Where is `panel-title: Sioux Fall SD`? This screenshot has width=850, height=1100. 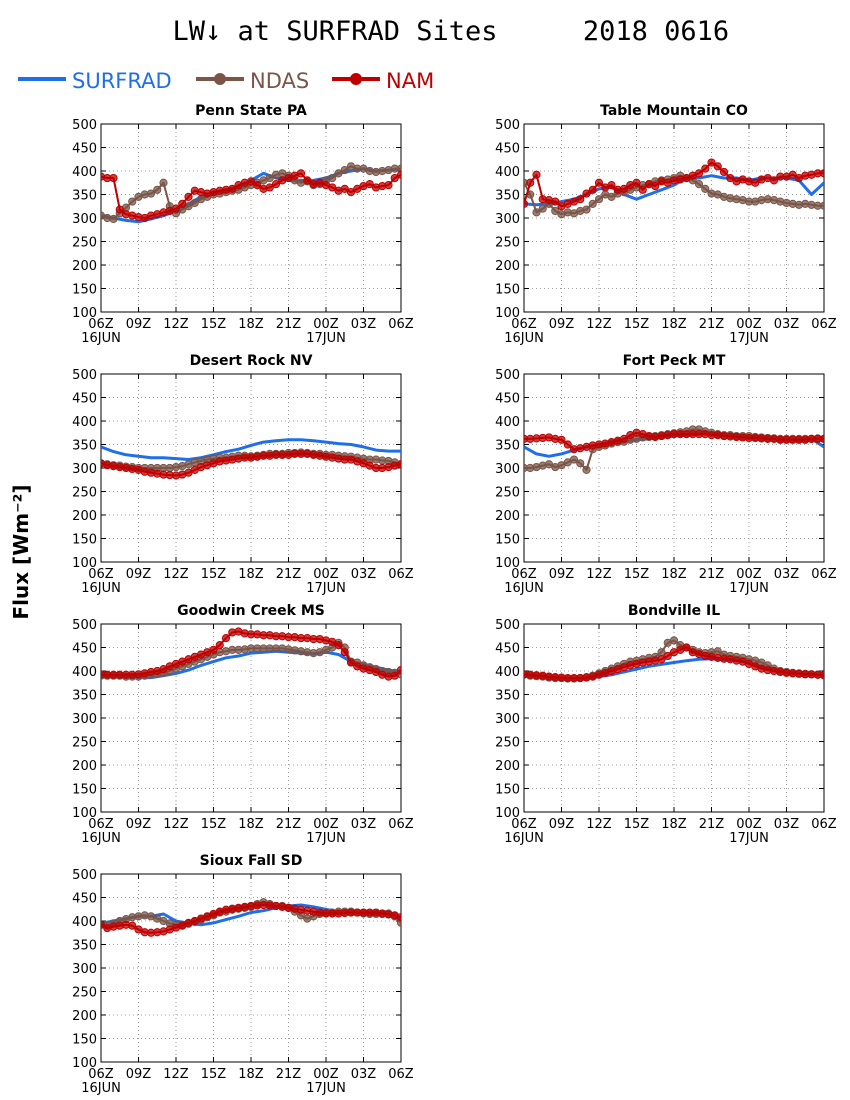
panel-title: Sioux Fall SD is located at coordinates (251, 861).